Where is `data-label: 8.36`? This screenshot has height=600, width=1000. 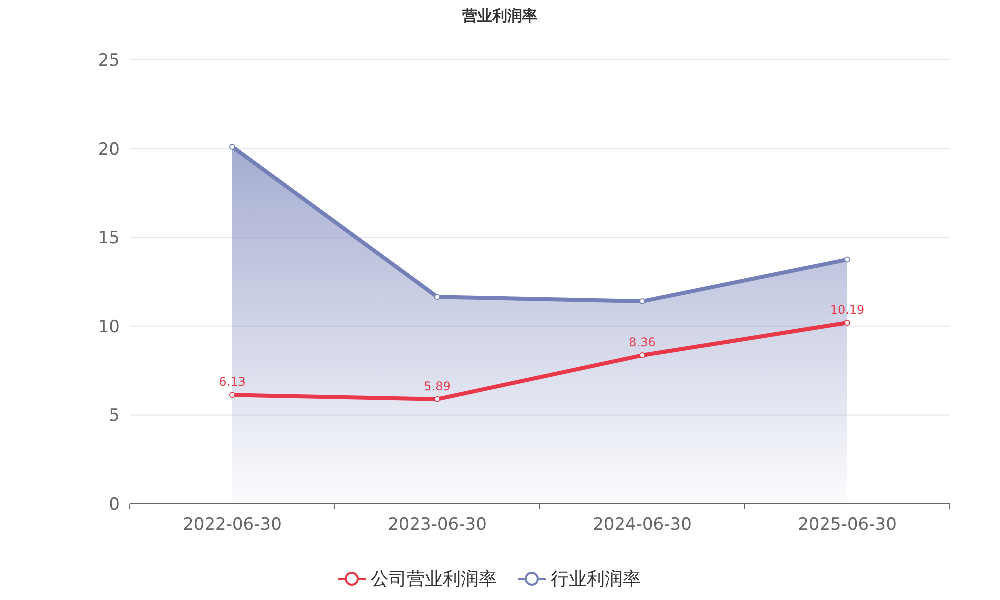 data-label: 8.36 is located at coordinates (642, 343).